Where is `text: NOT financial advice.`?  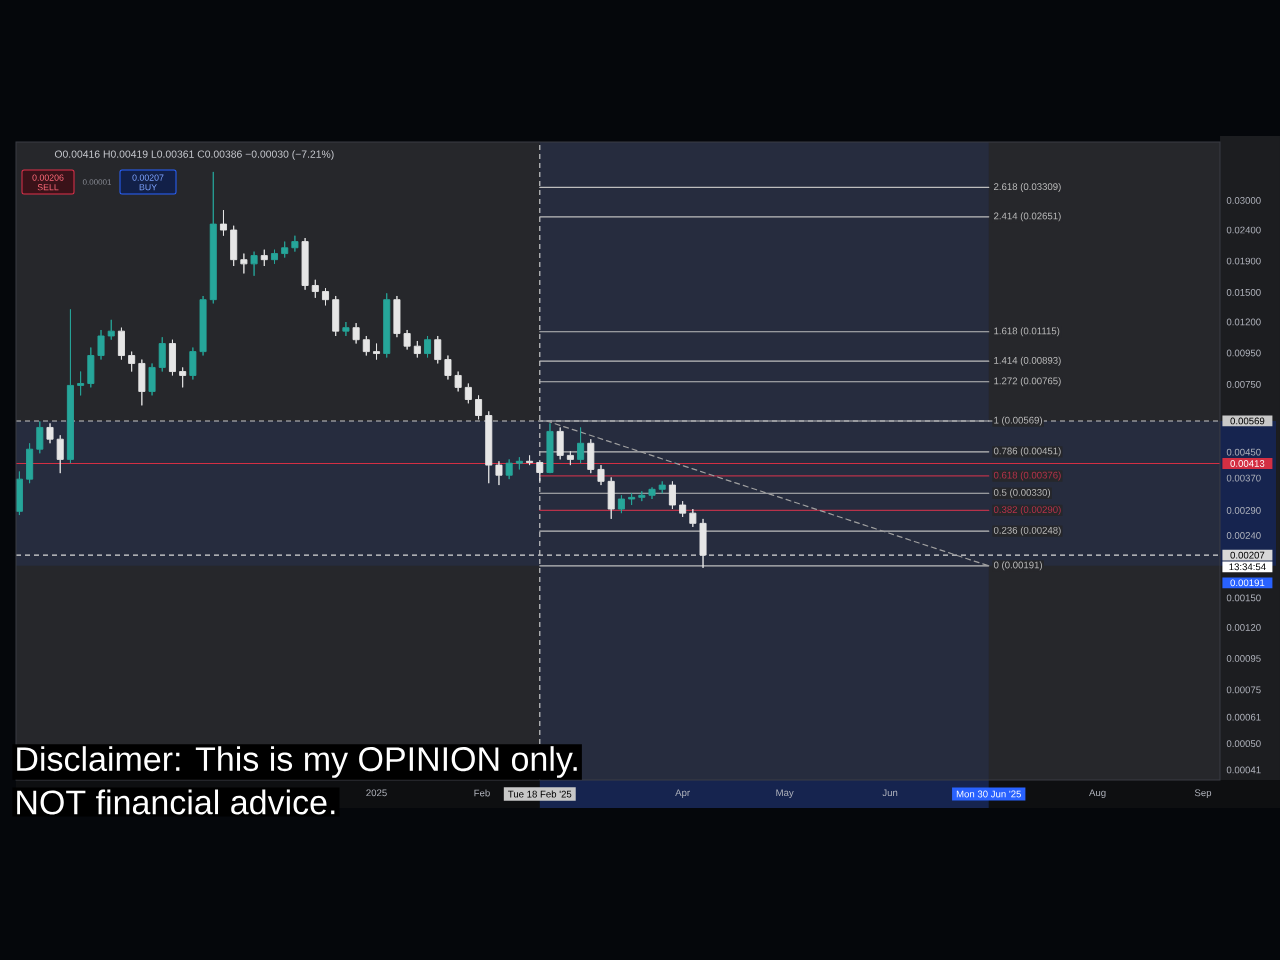
text: NOT financial advice. is located at coordinates (176, 802).